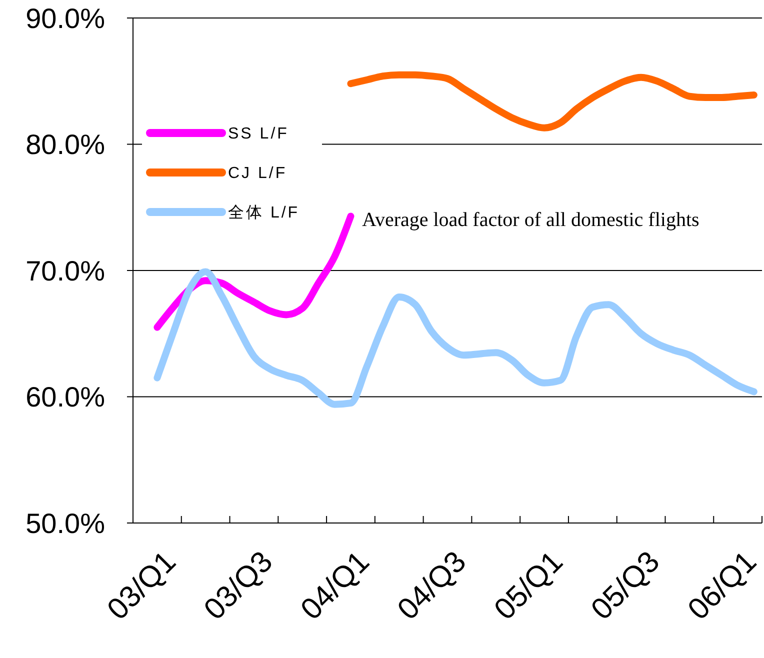 This screenshot has width=764, height=658. Describe the element at coordinates (264, 213) in the screenshot. I see `legend-label: 全体 L/F` at that location.